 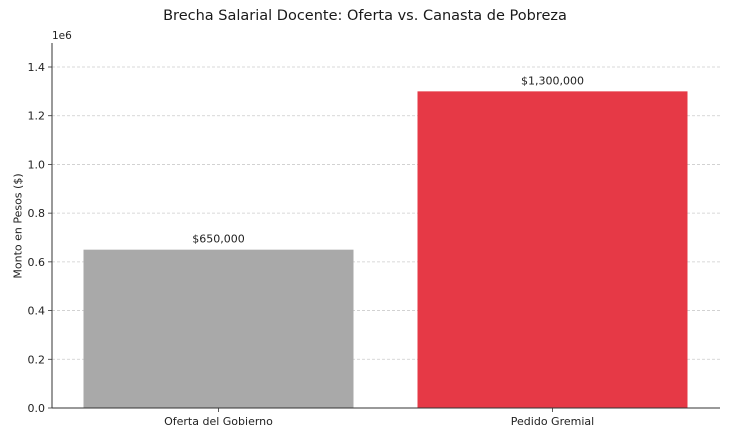 I want to click on y-tick-label: 0.0, so click(x=37, y=408).